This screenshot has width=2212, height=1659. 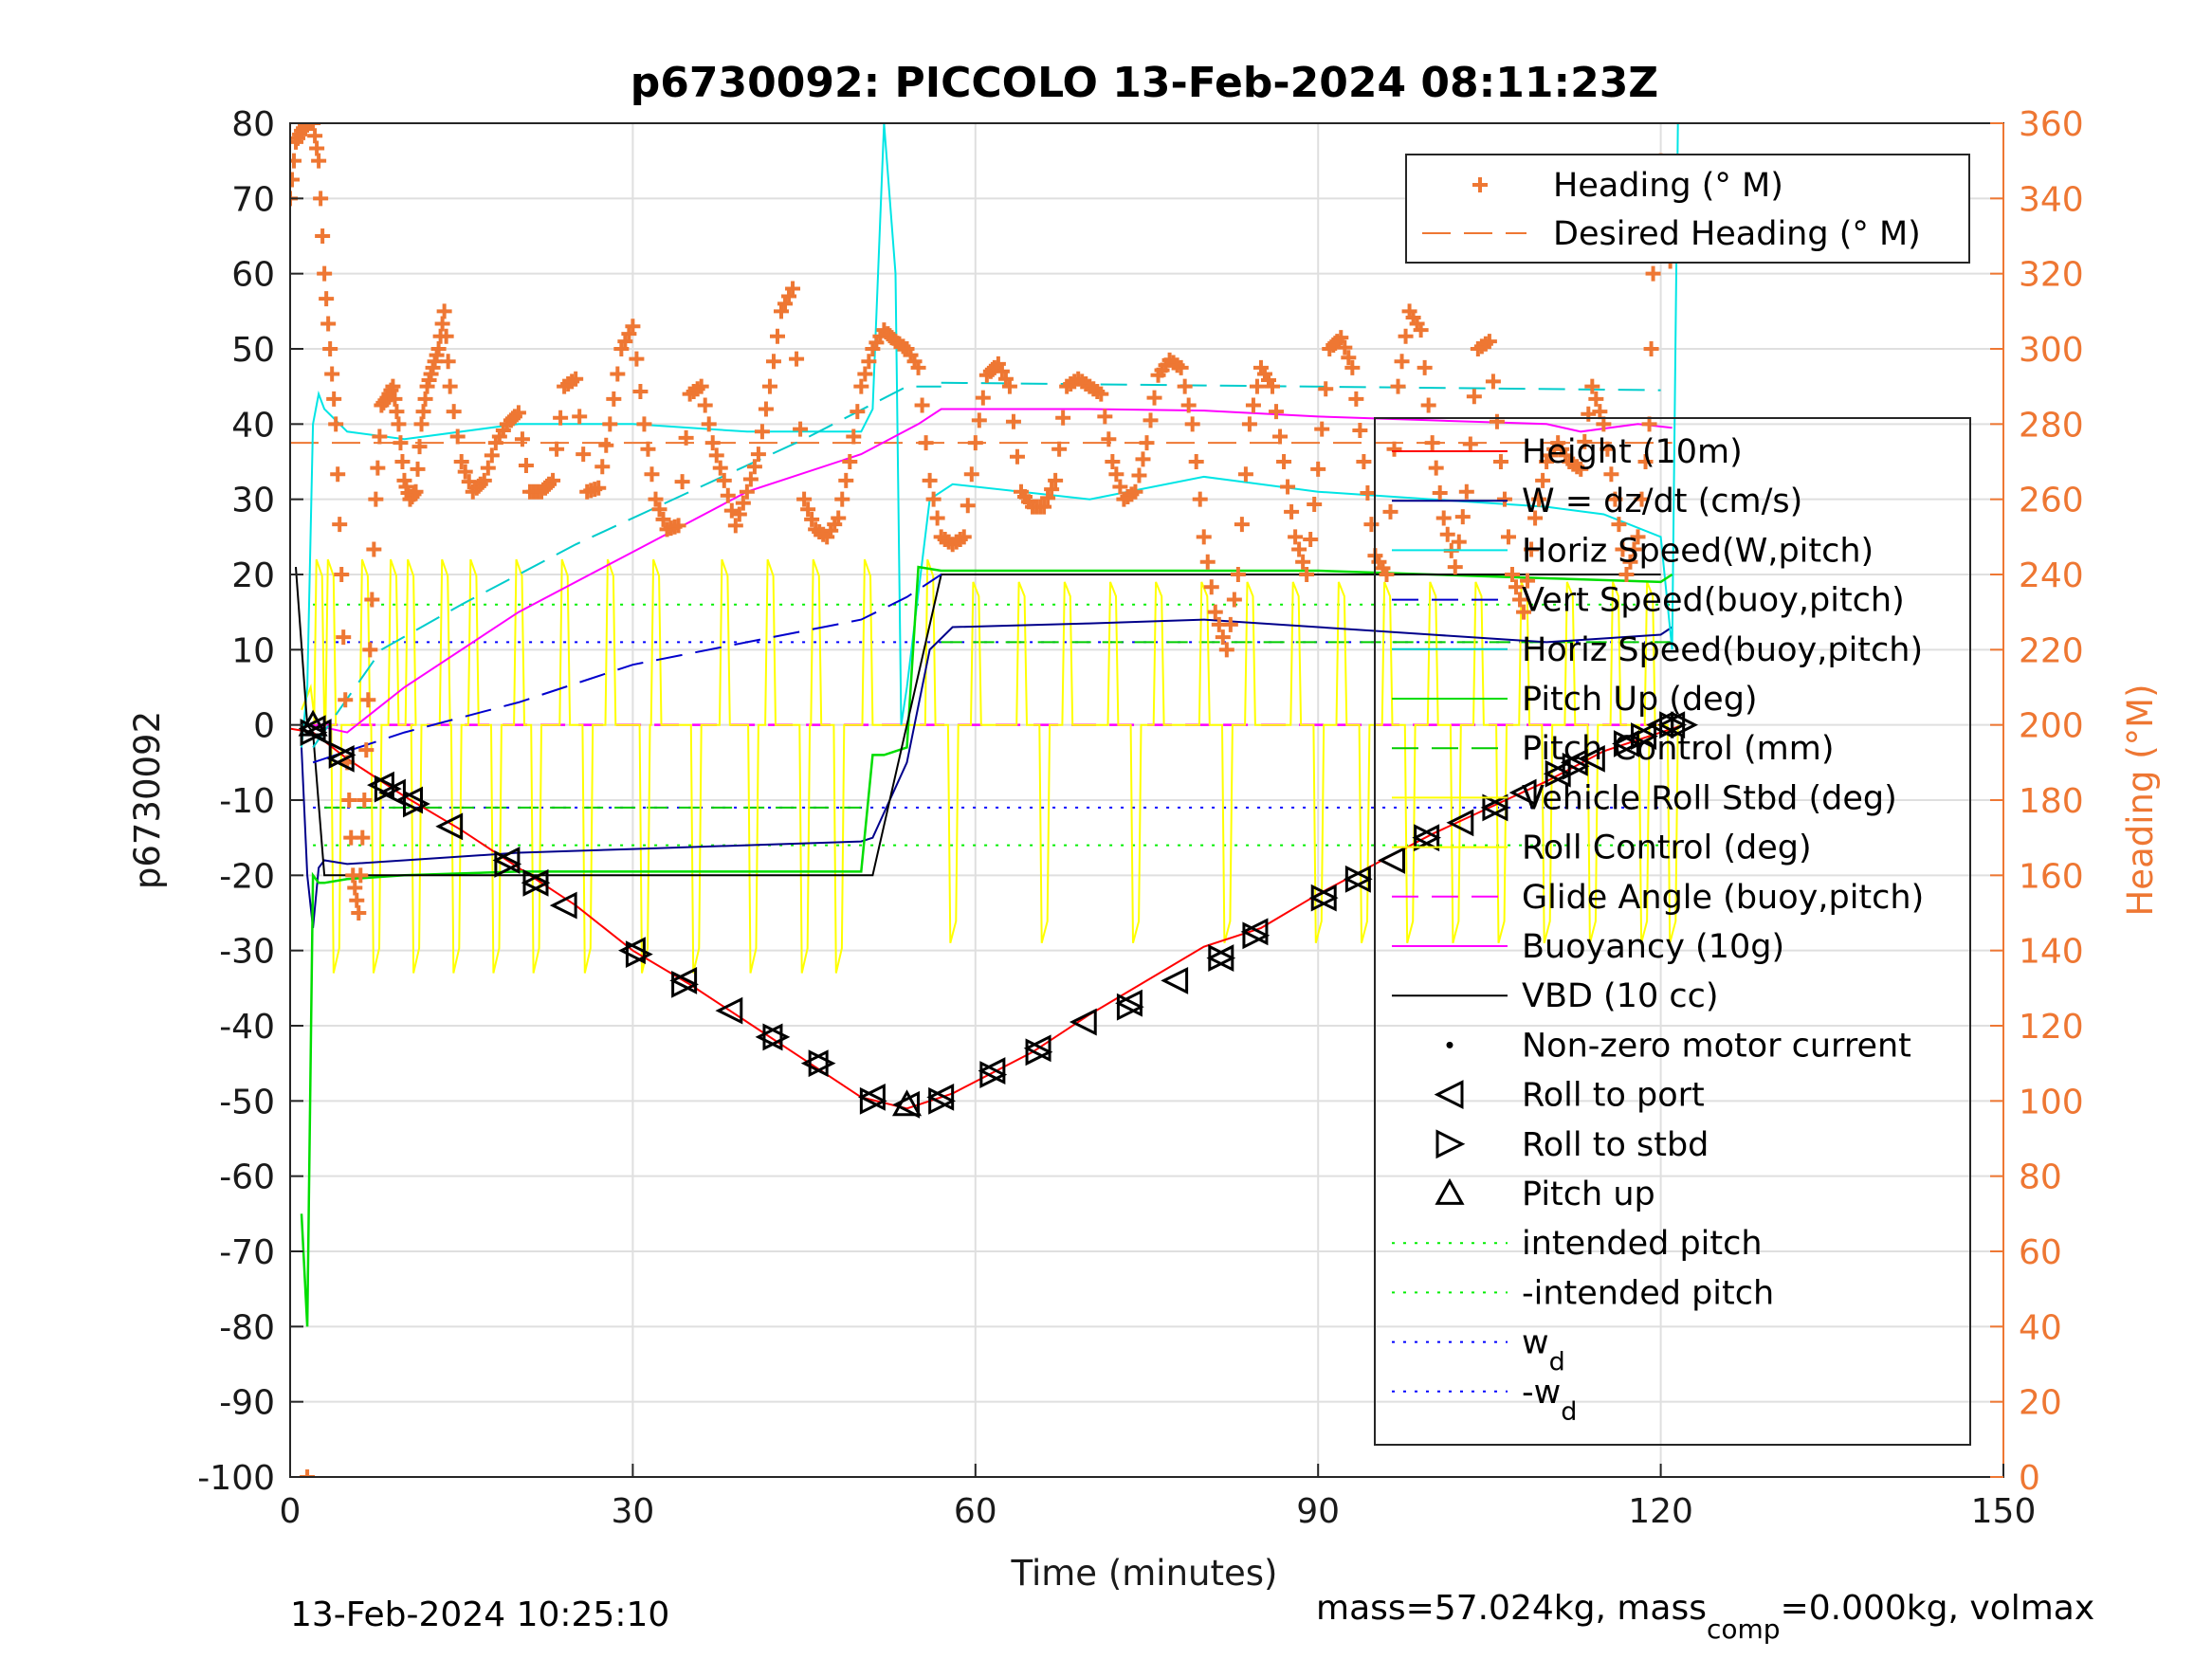 What do you see at coordinates (1723, 898) in the screenshot?
I see `legend-label: Glide Angle (buoy,pitch)` at bounding box center [1723, 898].